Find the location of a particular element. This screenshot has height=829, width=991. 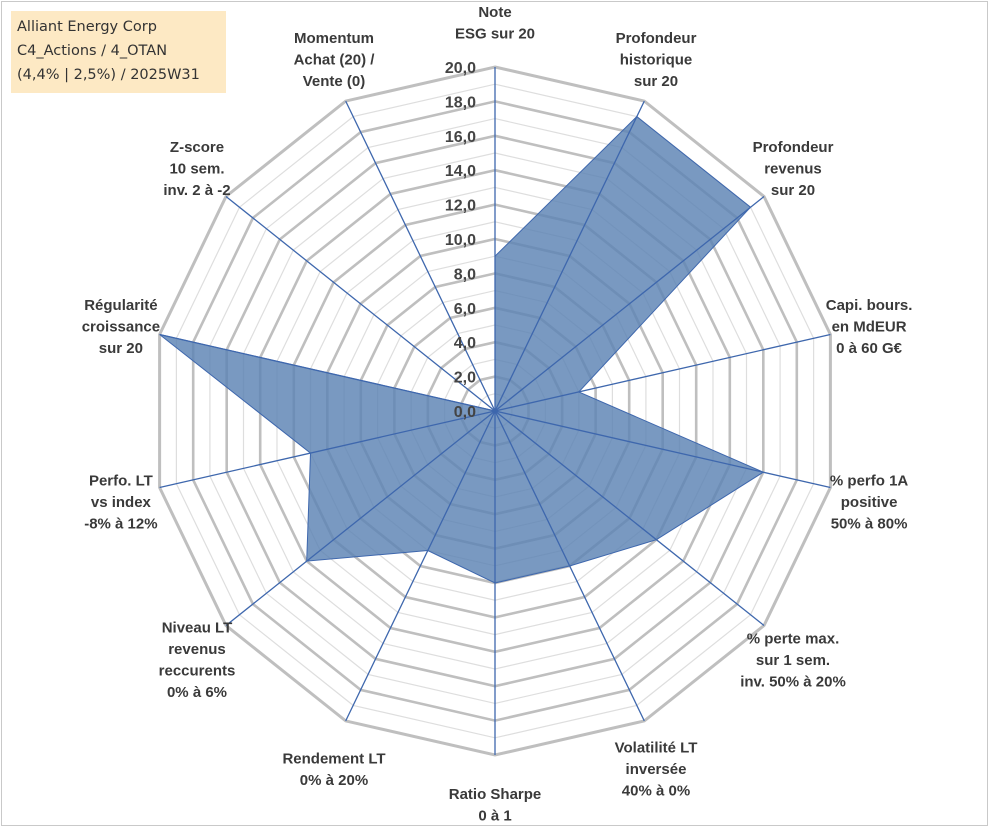

category-label-line: Capi. bours. is located at coordinates (869, 305).